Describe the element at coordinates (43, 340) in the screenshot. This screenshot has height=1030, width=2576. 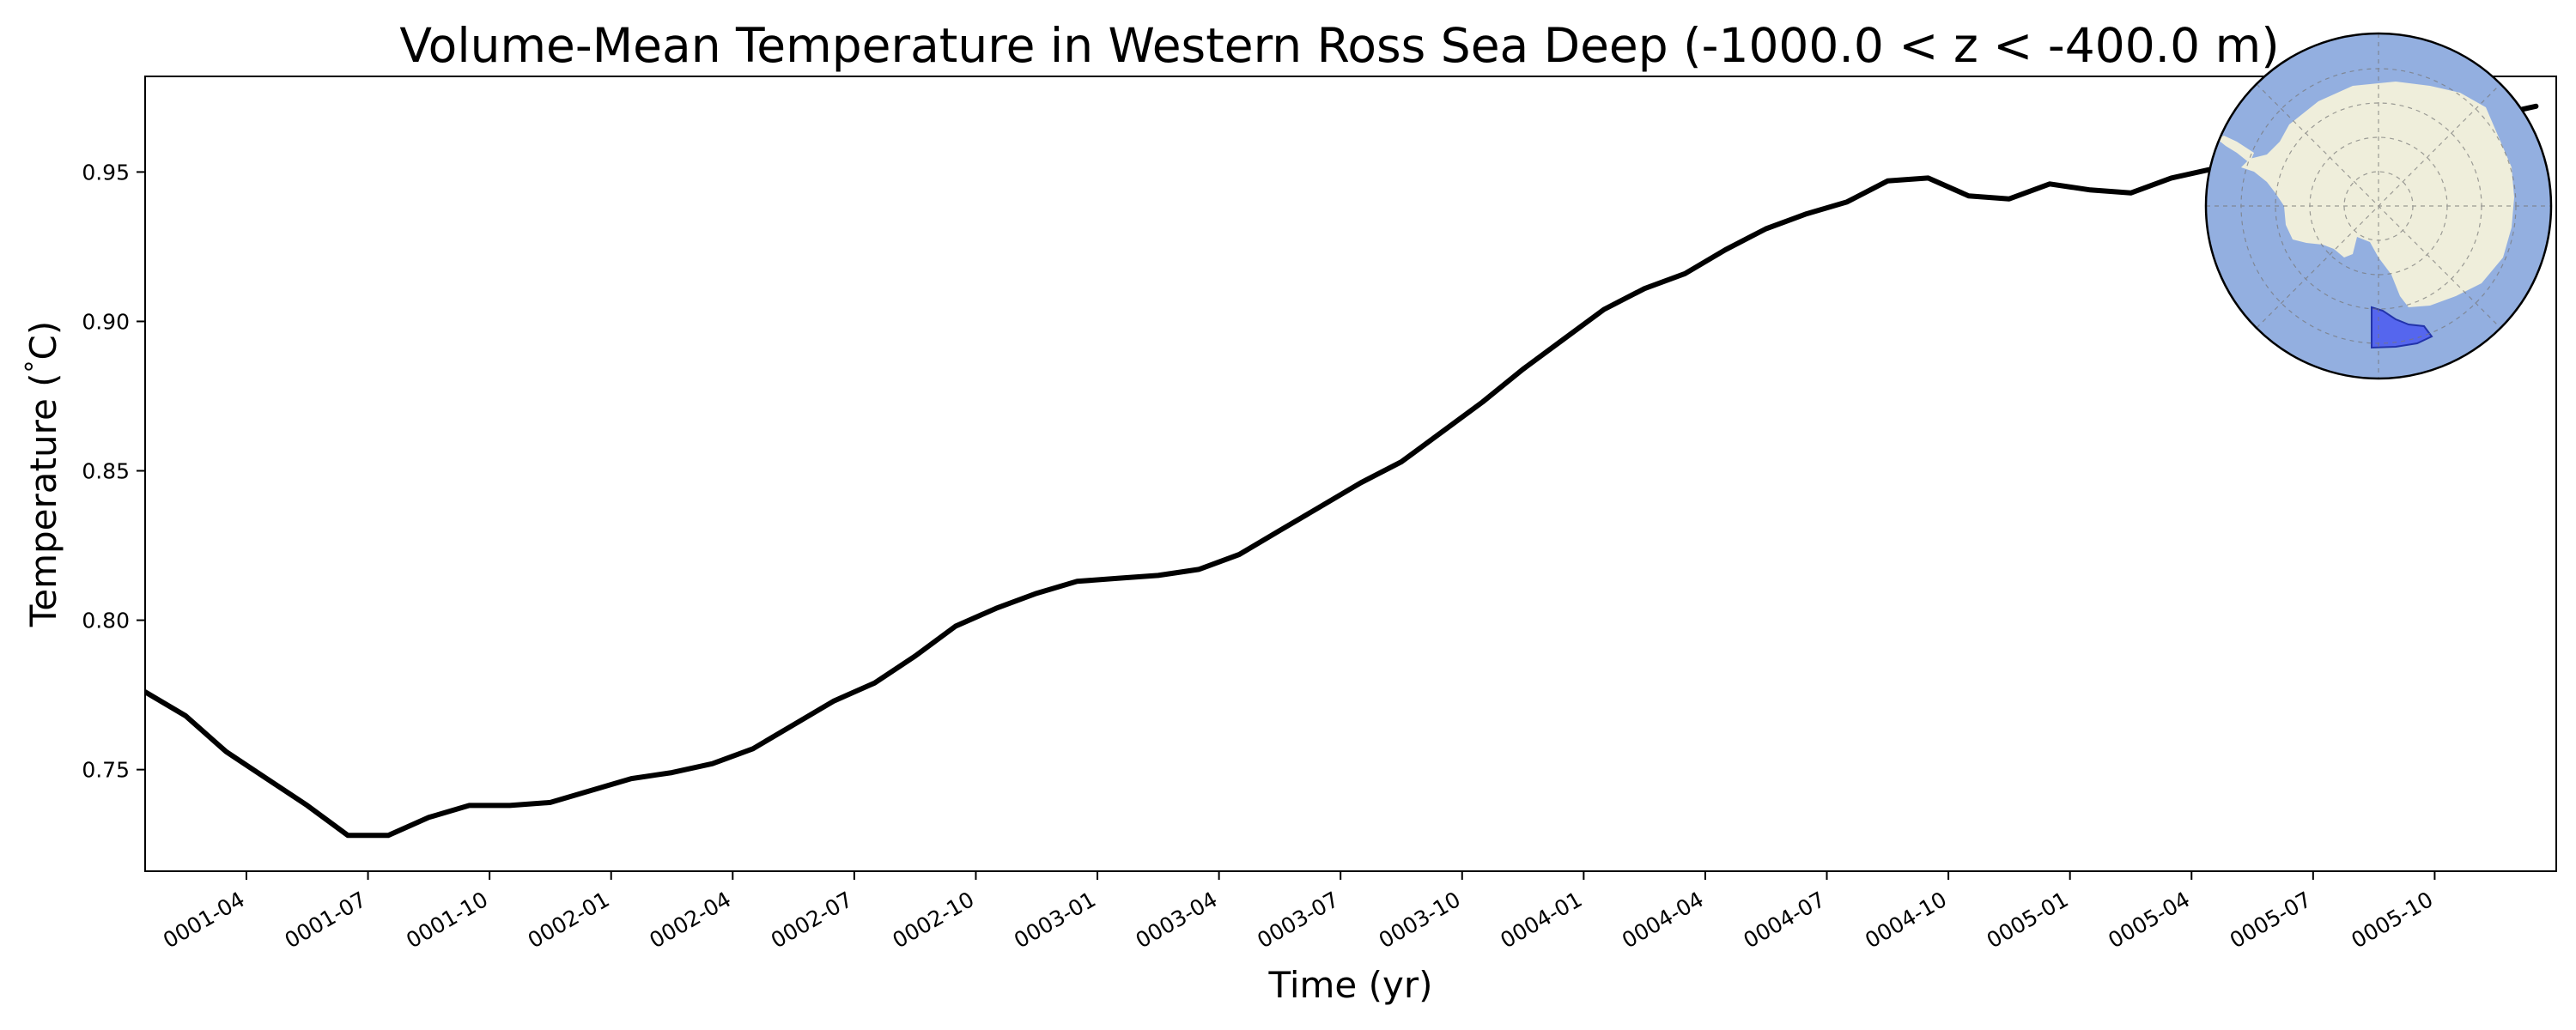
I see `y-axis-title-suffix: C)` at that location.